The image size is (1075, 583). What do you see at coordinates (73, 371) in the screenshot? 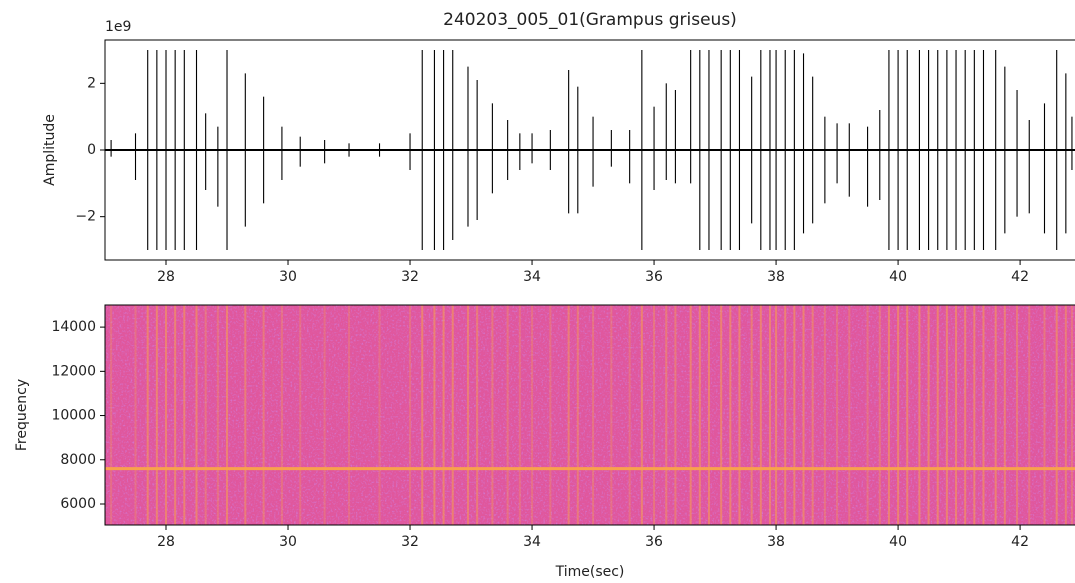
I see `y-tick-label: 12000` at bounding box center [73, 371].